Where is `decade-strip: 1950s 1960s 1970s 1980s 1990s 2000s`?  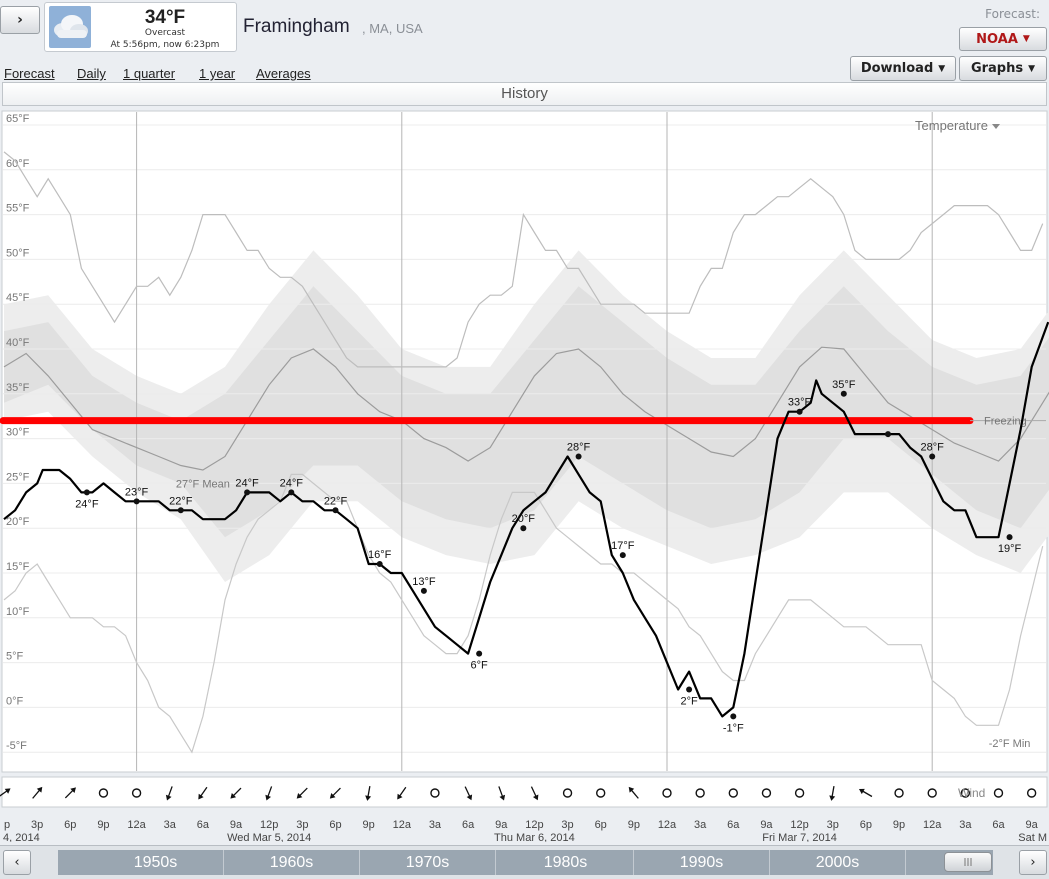
decade-strip: 1950s 1960s 1970s 1980s 1990s 2000s is located at coordinates (525, 862).